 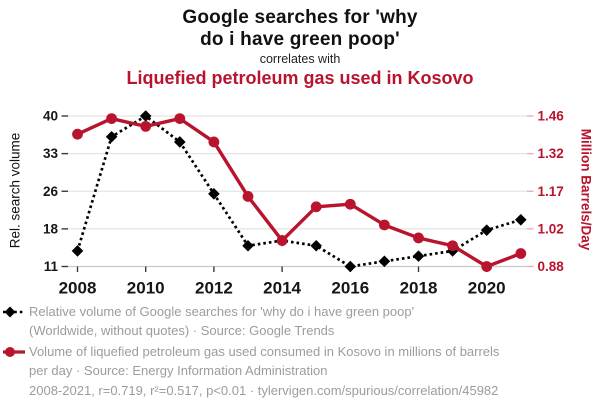 I want to click on right-axis-tick-label: 1.32, so click(x=551, y=153).